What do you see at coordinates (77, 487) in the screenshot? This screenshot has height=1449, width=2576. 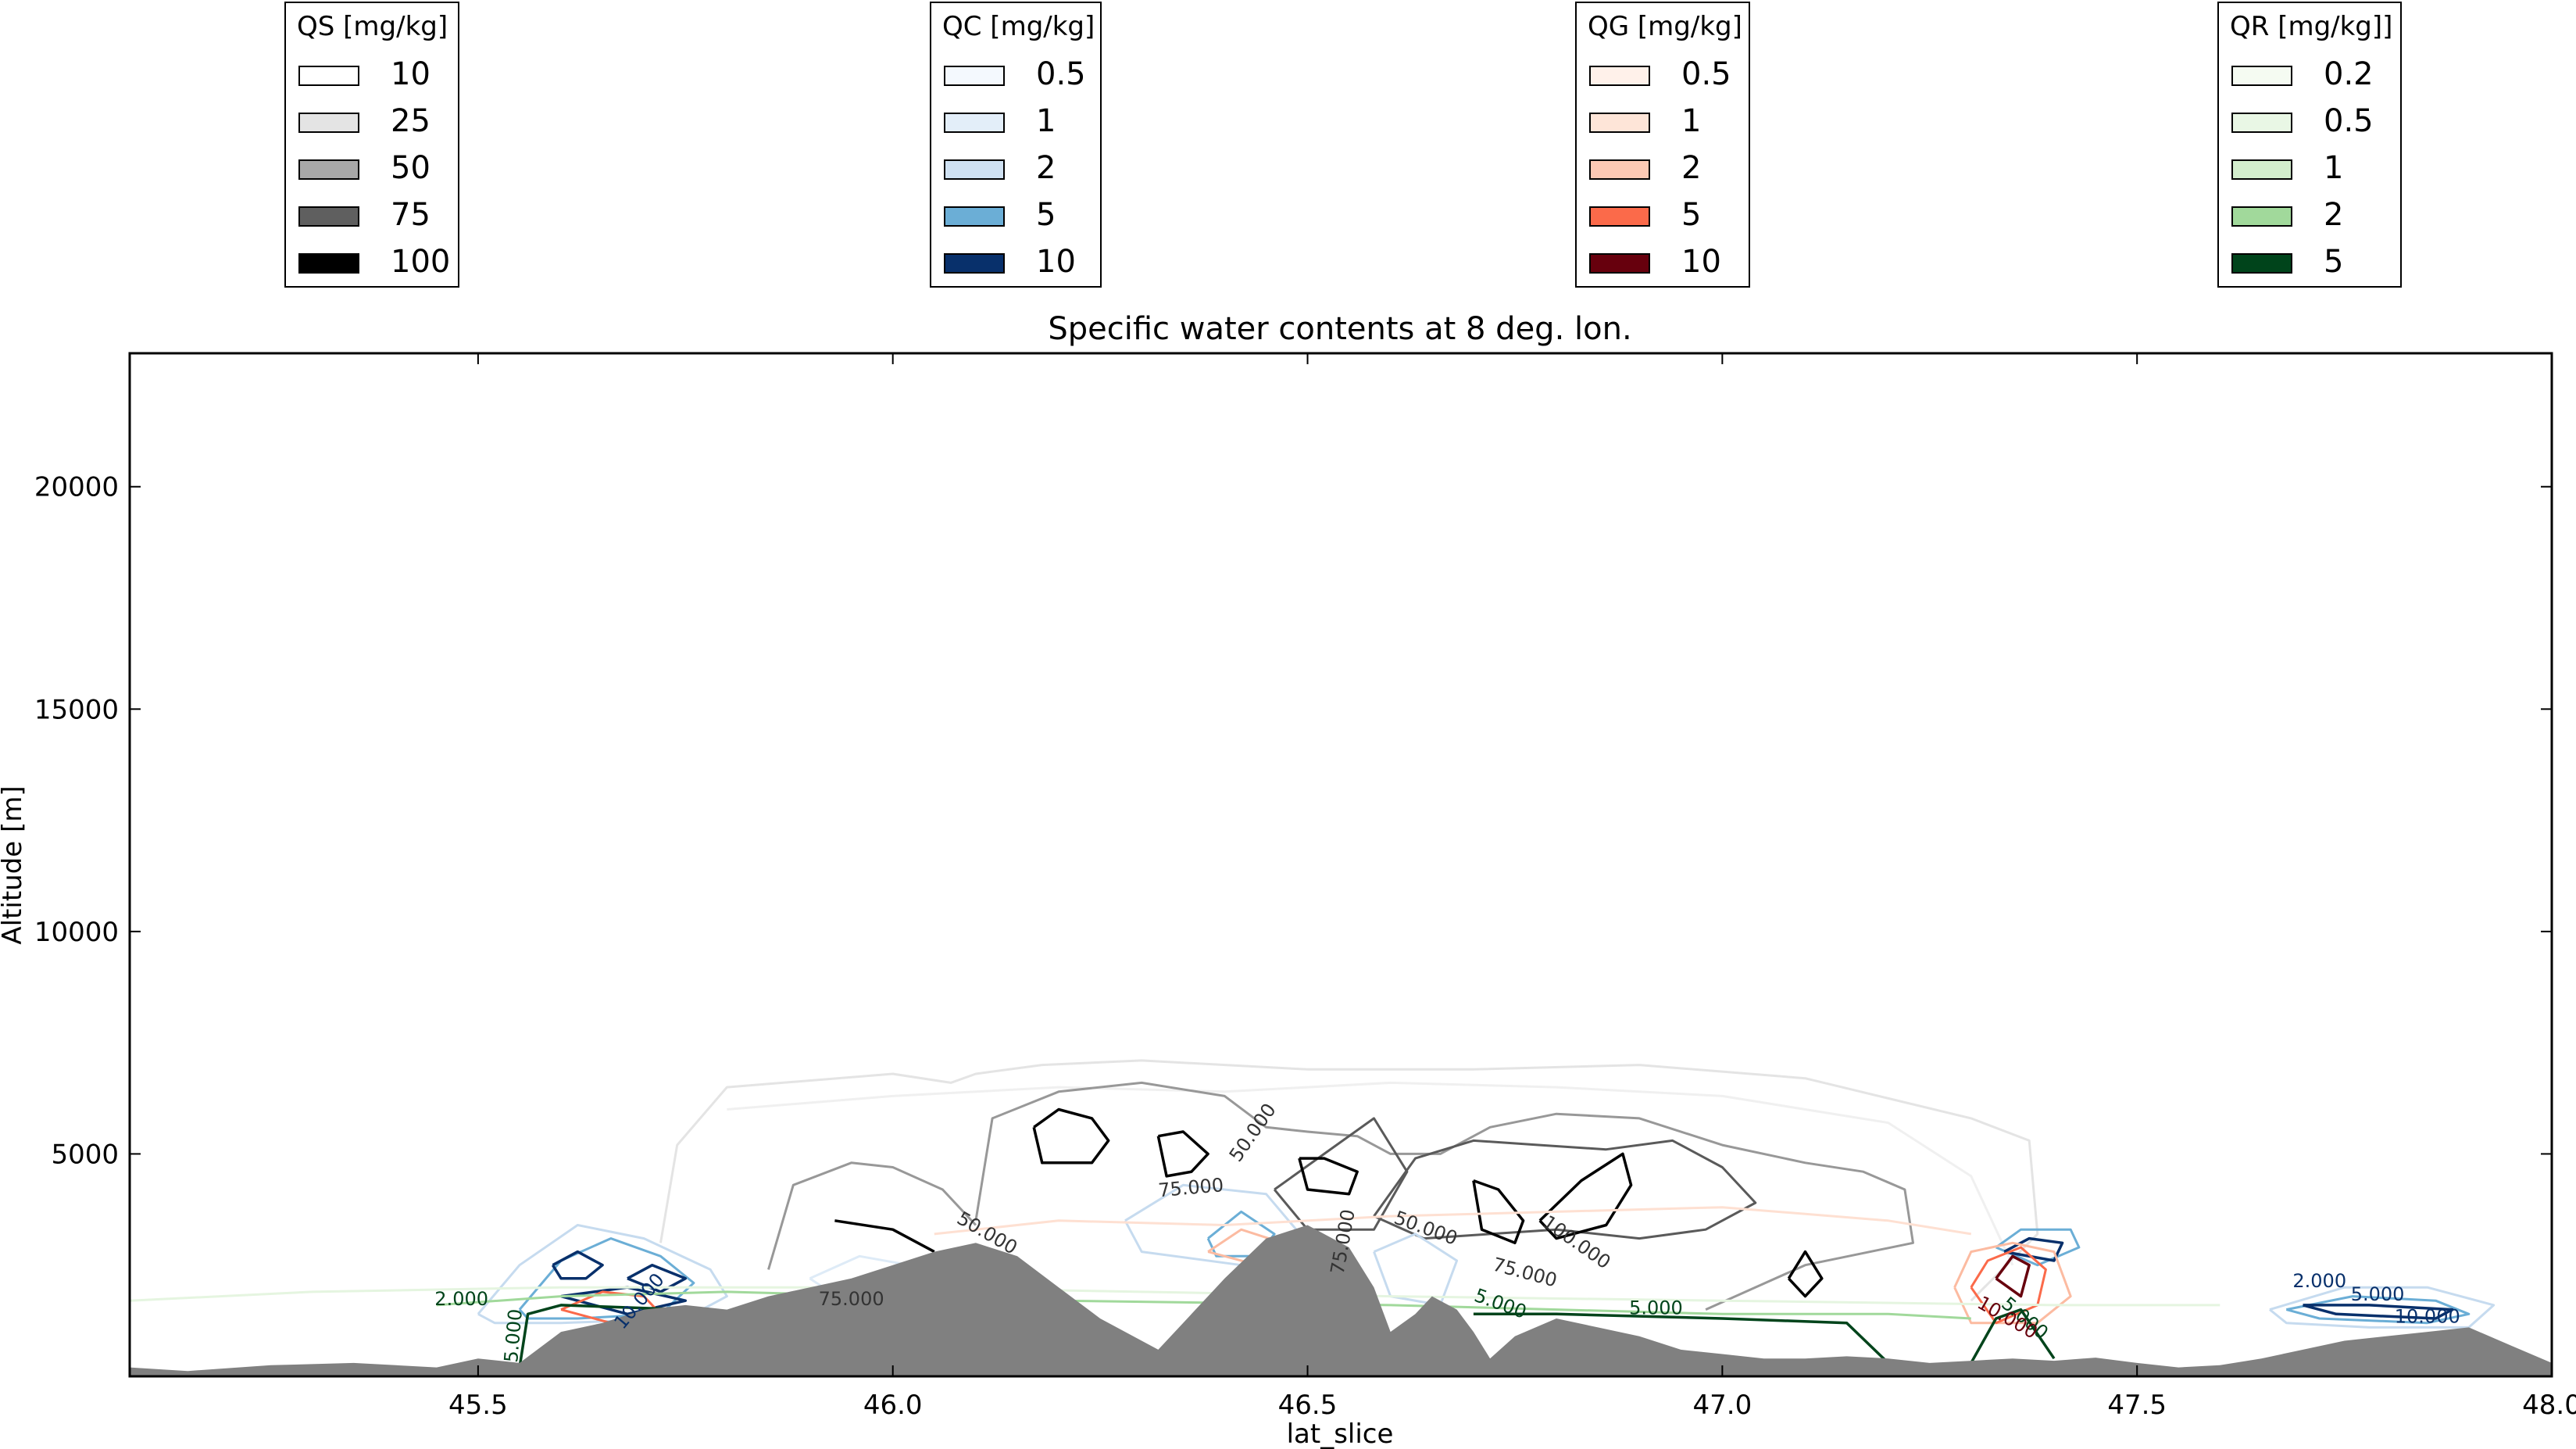 I see `y-tick-label: 20000` at bounding box center [77, 487].